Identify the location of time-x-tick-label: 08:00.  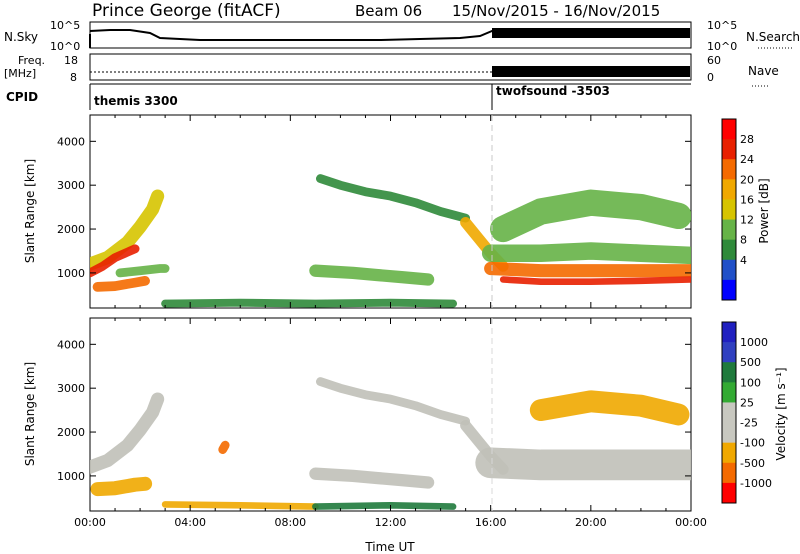
(290, 522).